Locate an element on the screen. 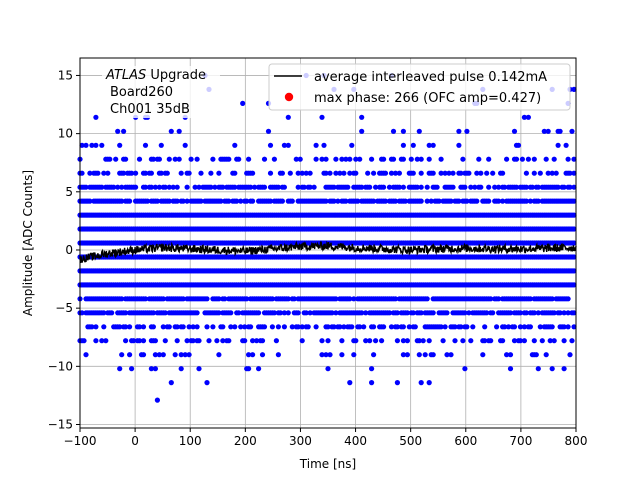 Image resolution: width=640 pixels, height=480 pixels. y-tick-label: −5 is located at coordinates (64, 308).